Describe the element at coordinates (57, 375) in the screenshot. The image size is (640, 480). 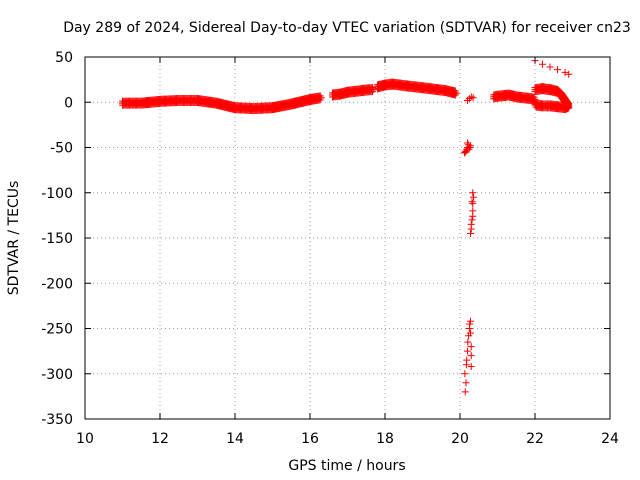
I see `y-tick-label: -300` at that location.